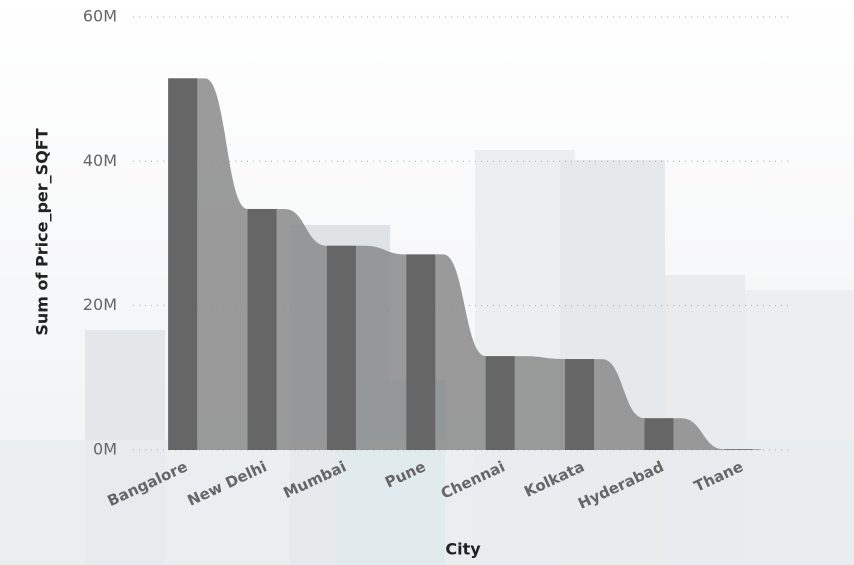 Image resolution: width=854 pixels, height=565 pixels. I want to click on y-tick-label: 20M, so click(100, 304).